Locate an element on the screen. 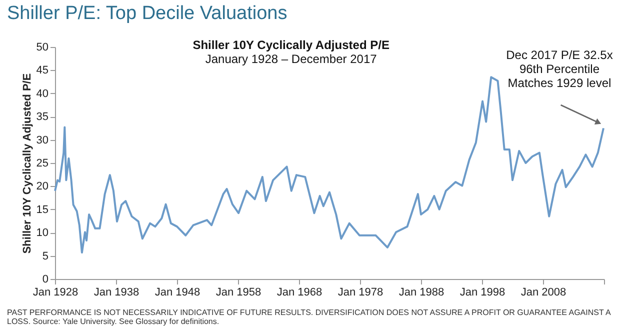  y-tick-label: 25 is located at coordinates (42, 164).